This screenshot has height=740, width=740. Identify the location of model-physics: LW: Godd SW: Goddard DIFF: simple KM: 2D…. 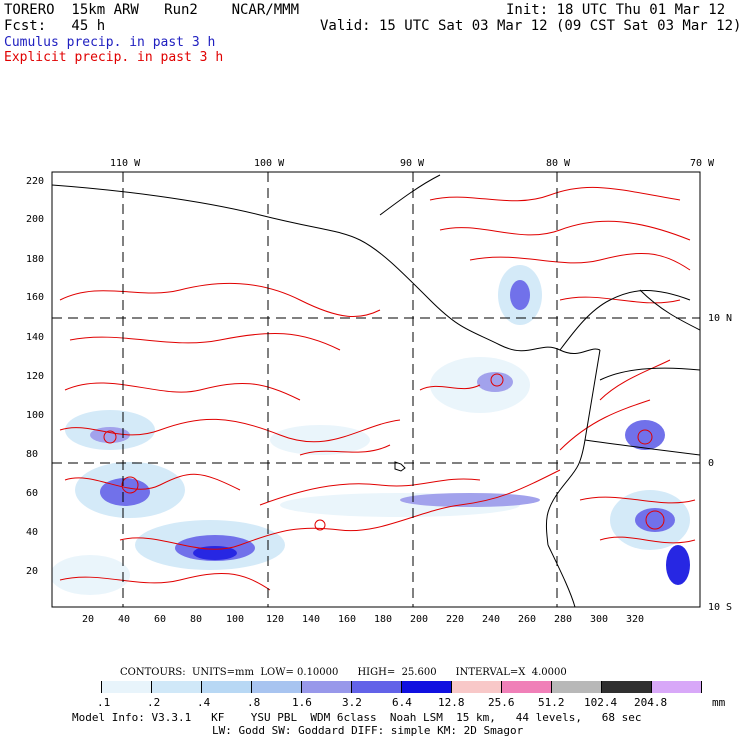
(368, 730).